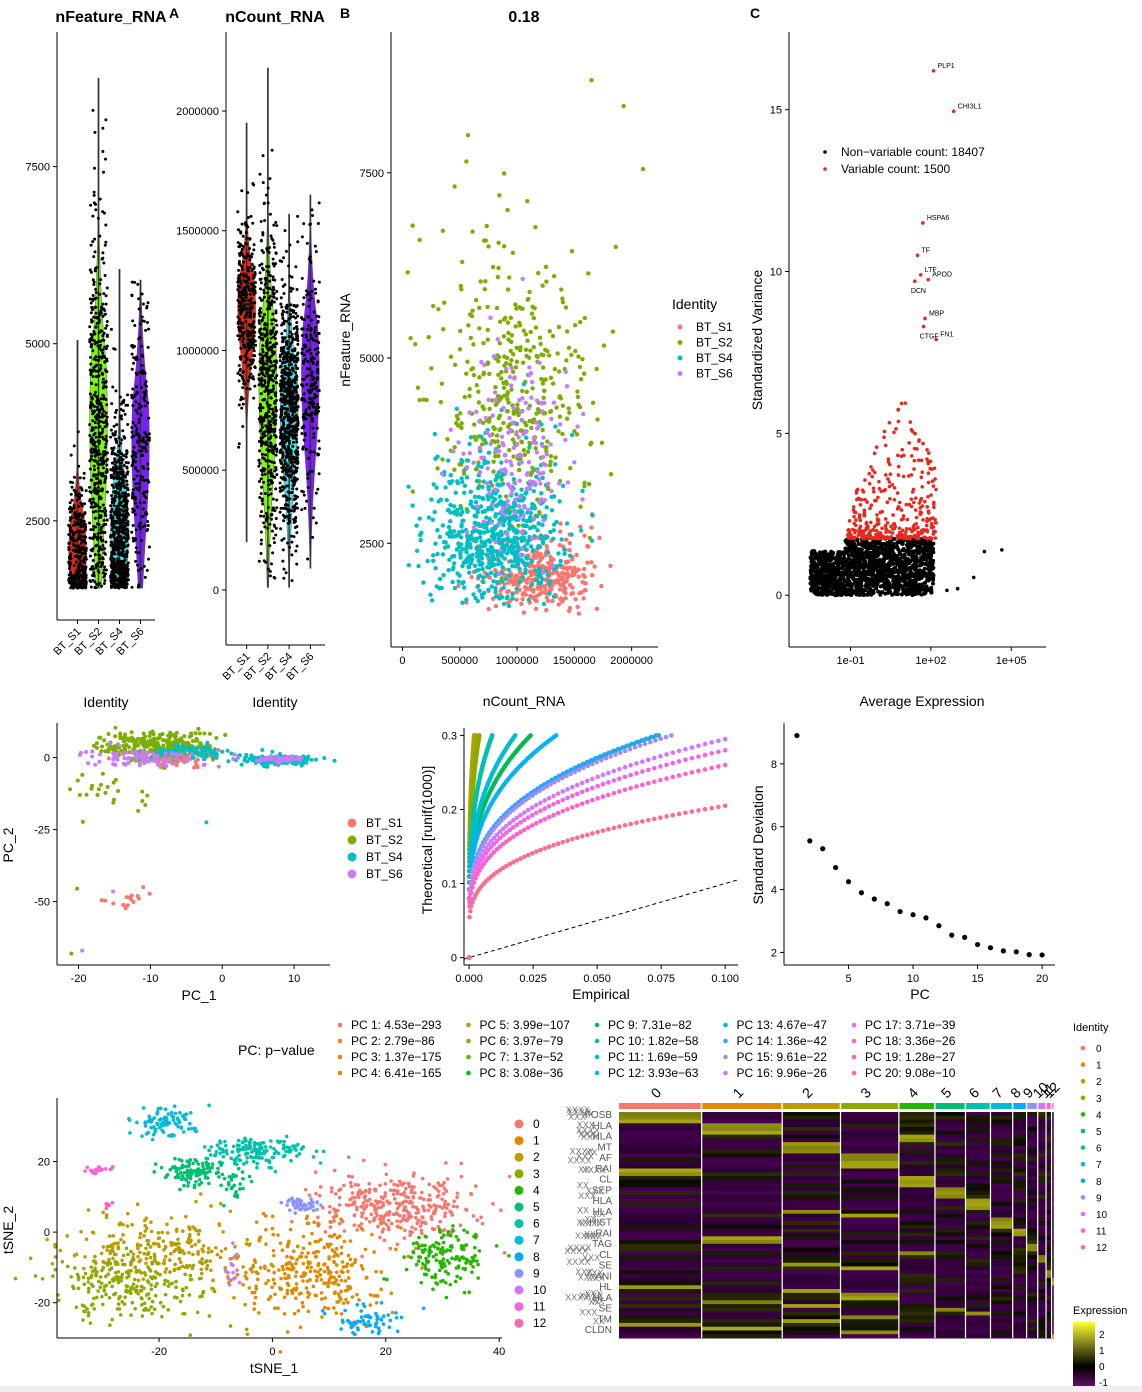 This screenshot has height=1392, width=1142. What do you see at coordinates (514, 378) in the screenshot?
I see `scatter-point-BT_S6` at bounding box center [514, 378].